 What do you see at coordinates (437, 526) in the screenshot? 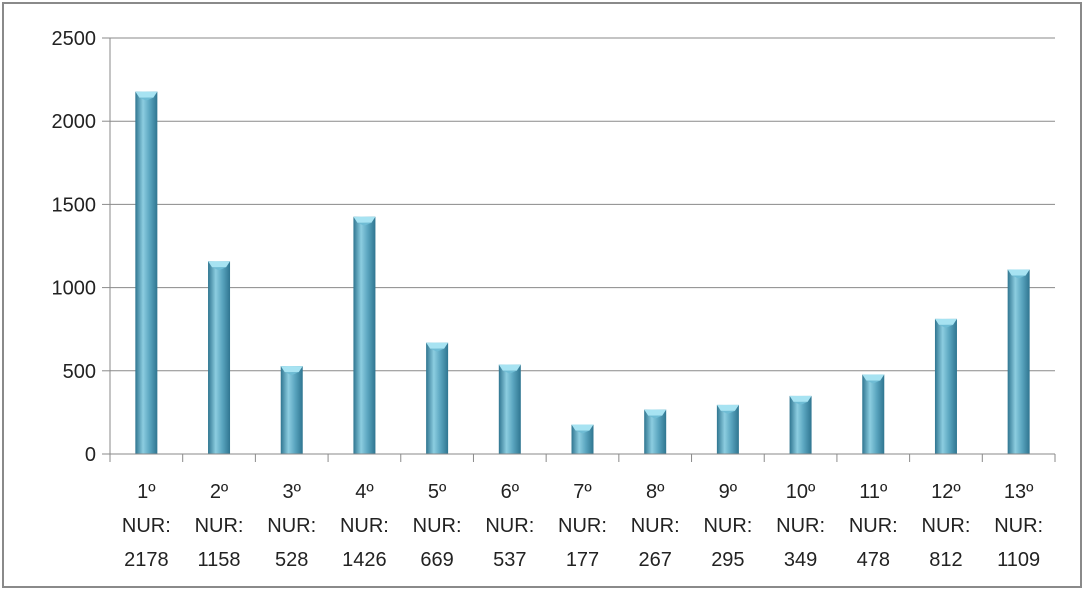
I see `x-tick-label: 5º NUR: 669` at bounding box center [437, 526].